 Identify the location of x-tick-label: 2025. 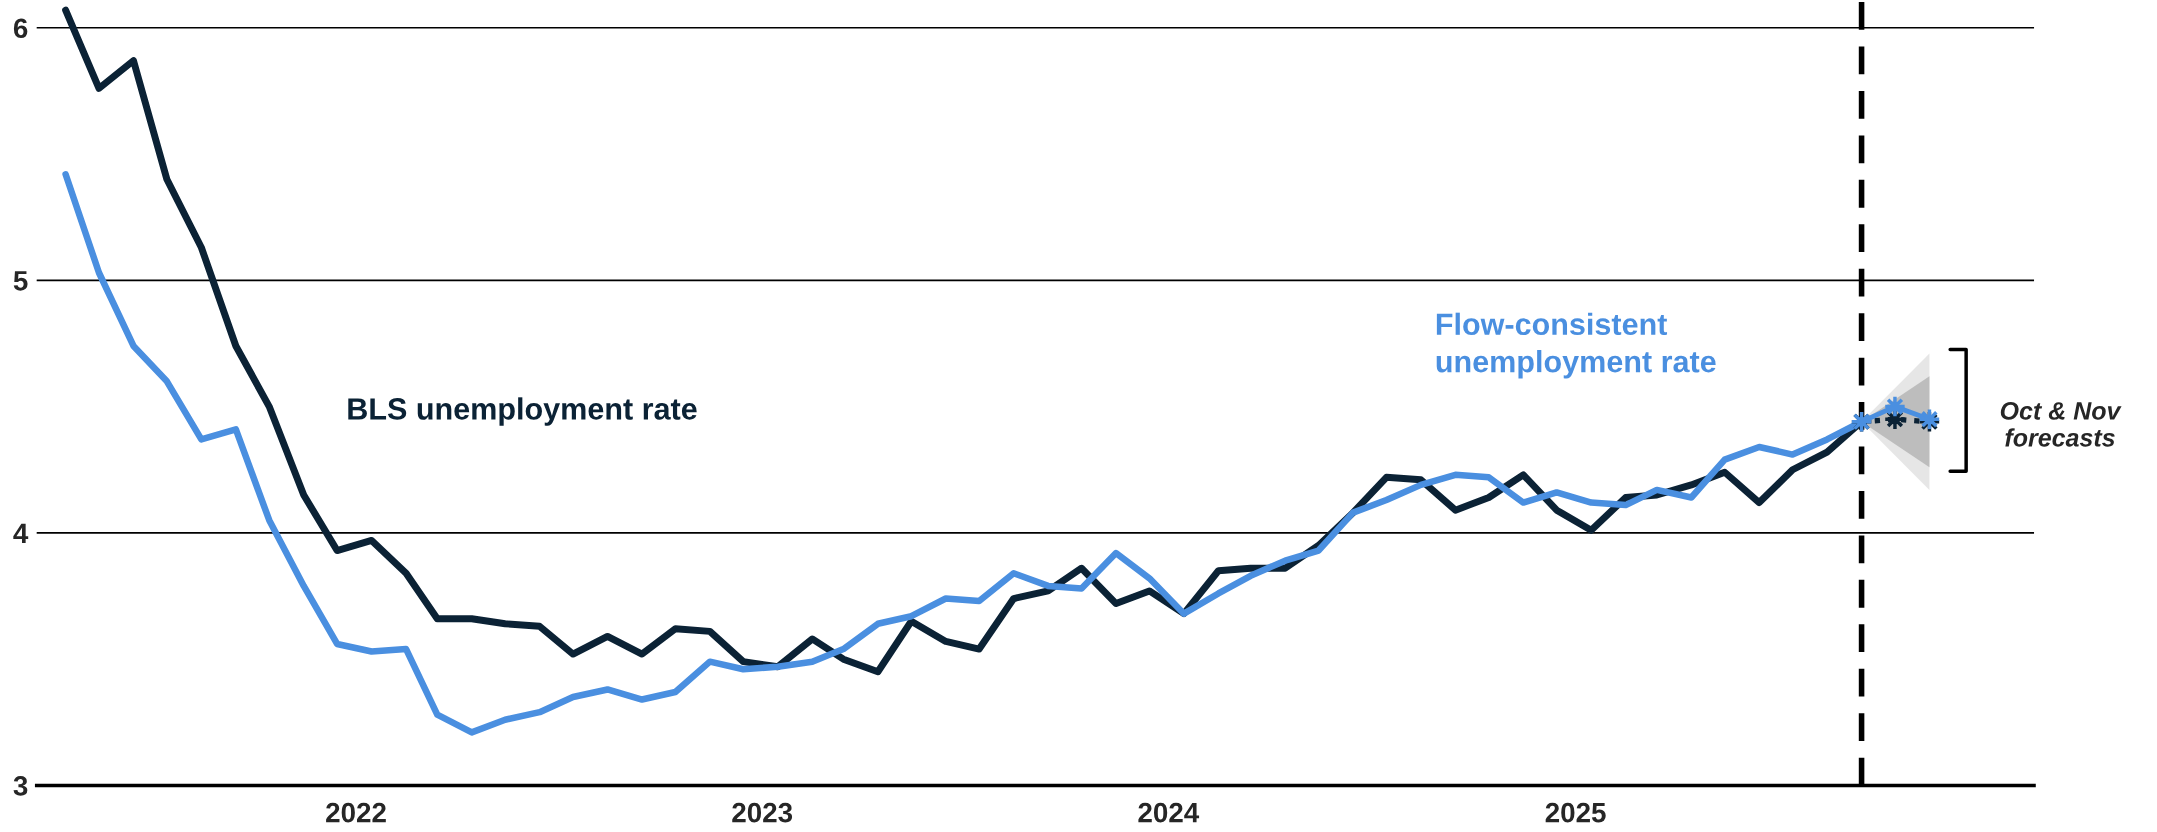
(1575, 812).